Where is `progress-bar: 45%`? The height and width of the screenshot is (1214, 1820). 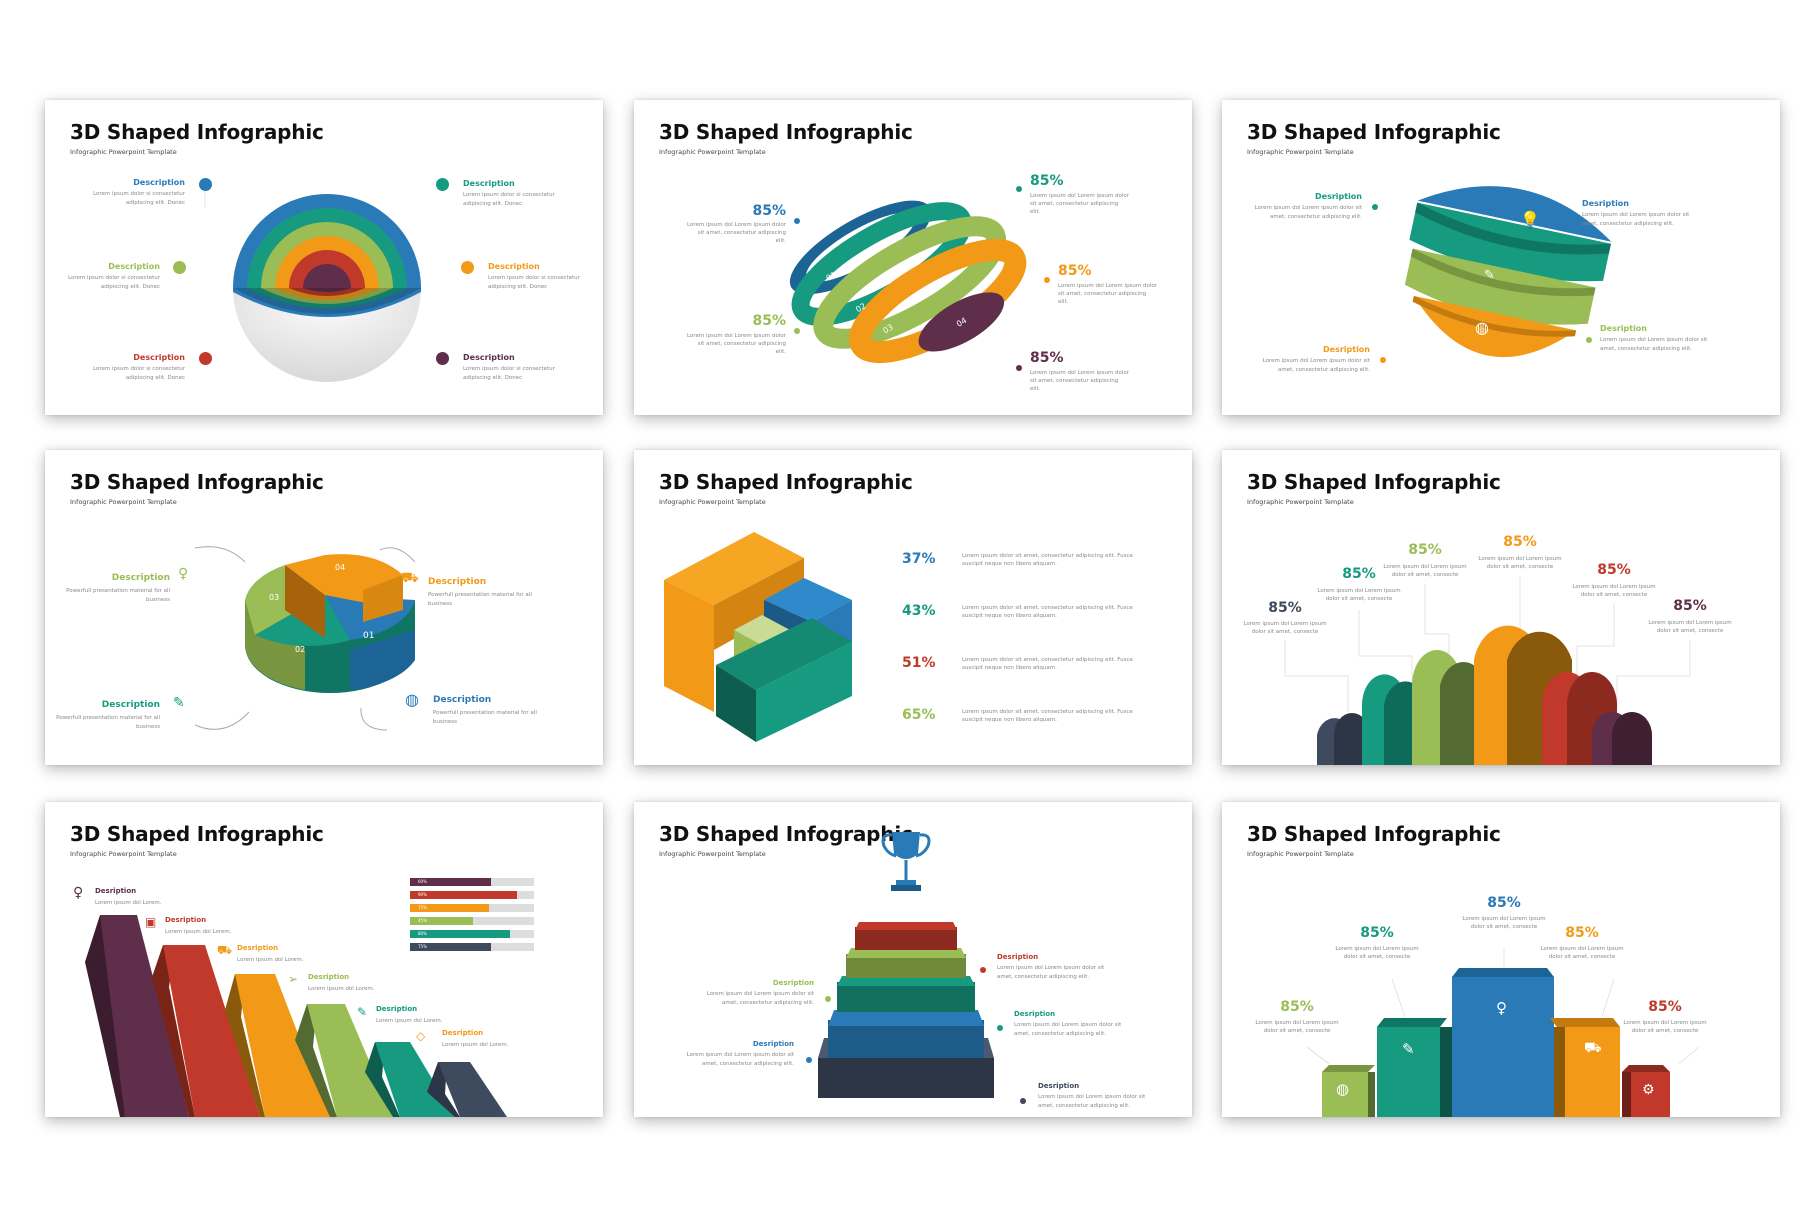 progress-bar: 45% is located at coordinates (472, 921).